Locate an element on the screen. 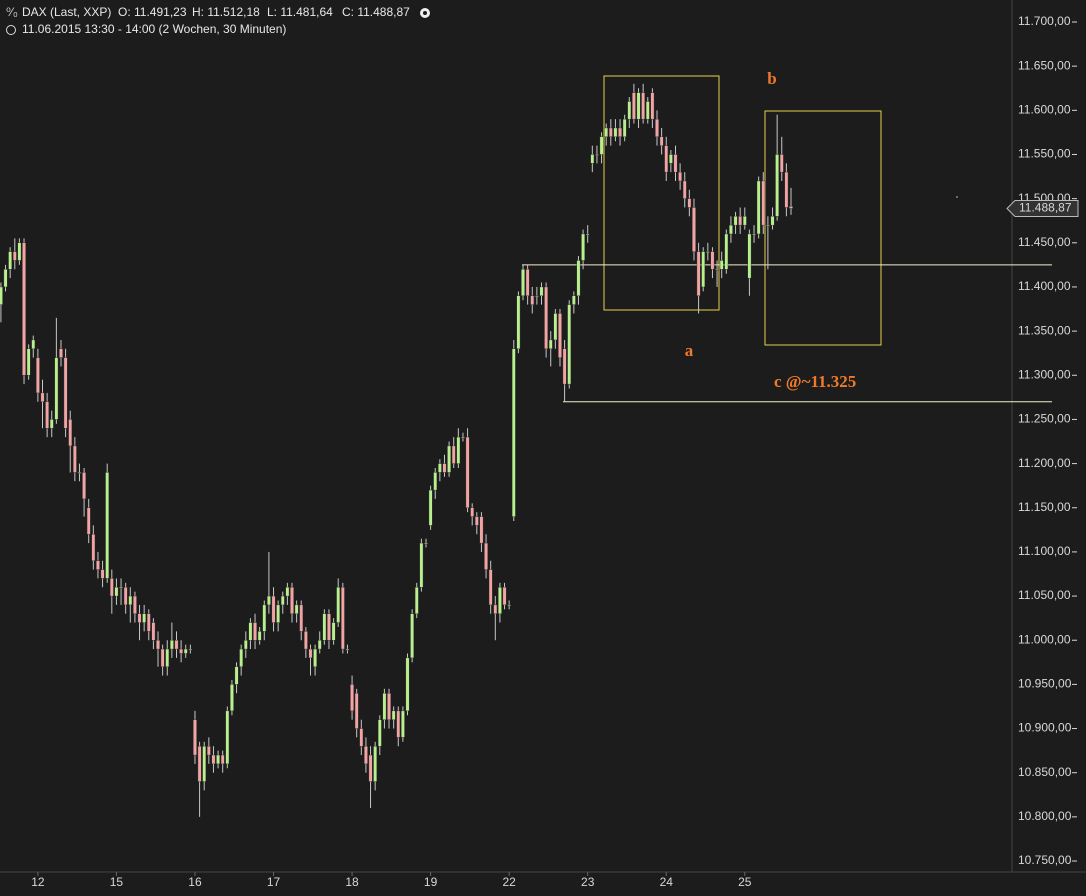 This screenshot has height=896, width=1086. y-tick-label: 11.350,00 is located at coordinates (1044, 330).